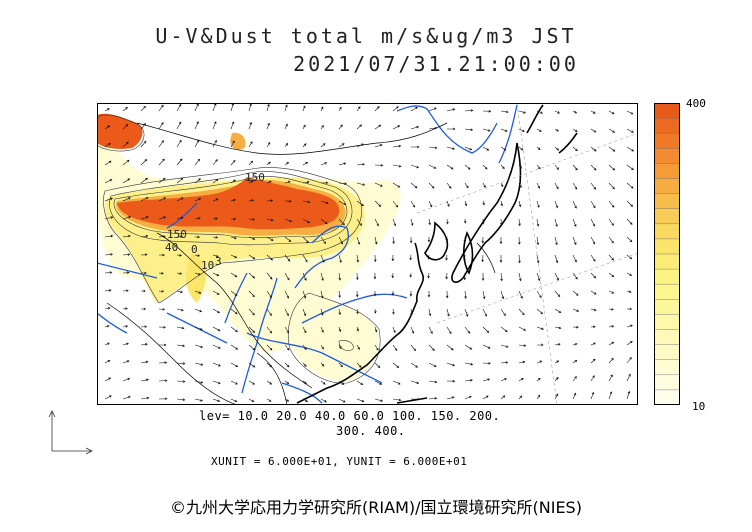 This screenshot has height=532, width=752. What do you see at coordinates (699, 406) in the screenshot?
I see `colorbar-min-label: 10` at bounding box center [699, 406].